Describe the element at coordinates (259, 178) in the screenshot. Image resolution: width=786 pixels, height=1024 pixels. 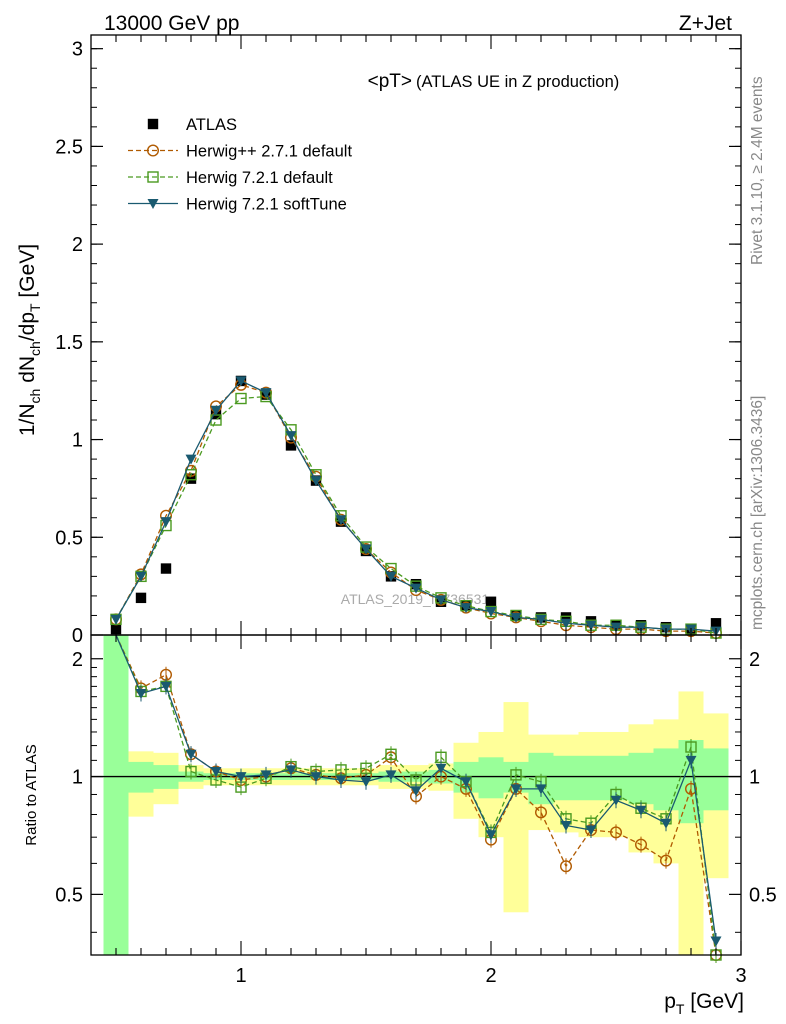
I see `legend-entry-label: Herwig 7.2.1 default` at that location.